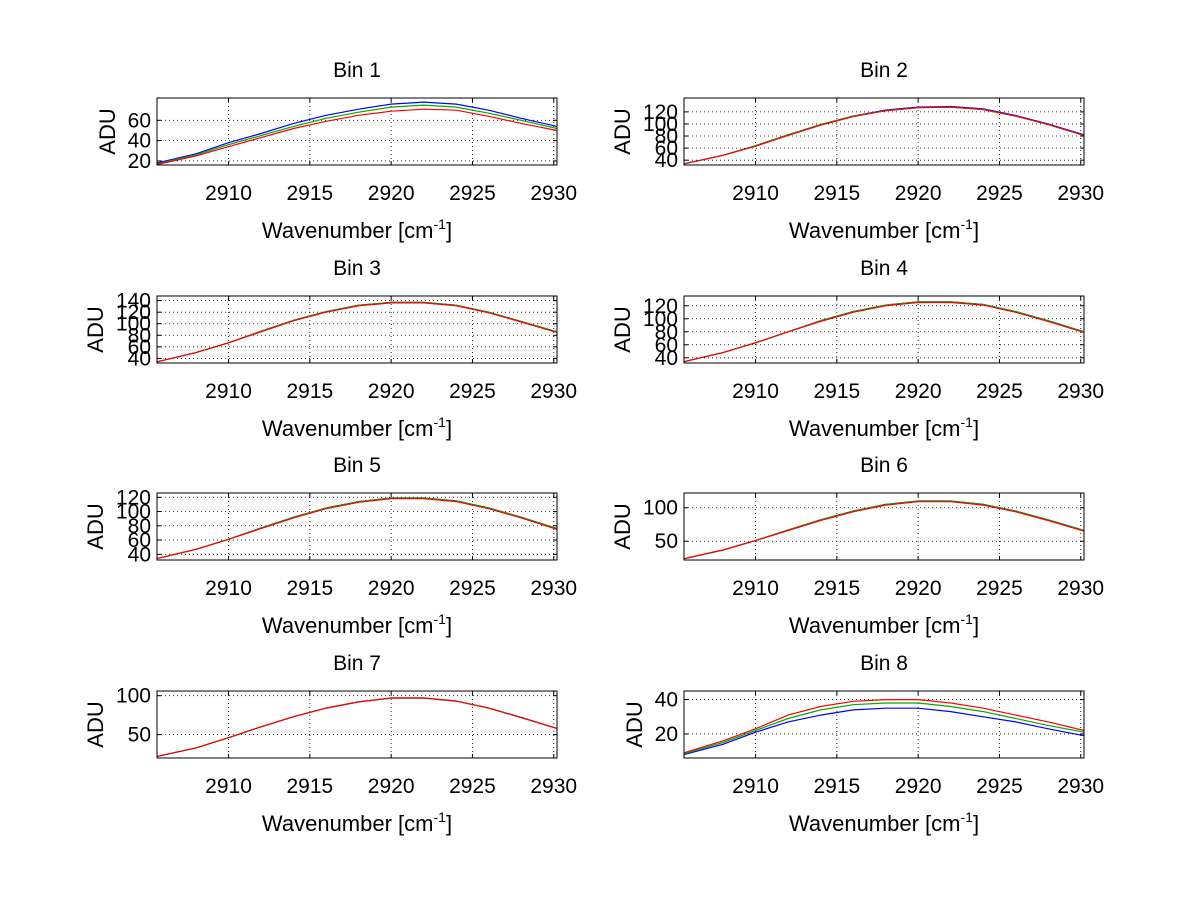 The width and height of the screenshot is (1200, 901). I want to click on subplot-title: Bin 7, so click(357, 663).